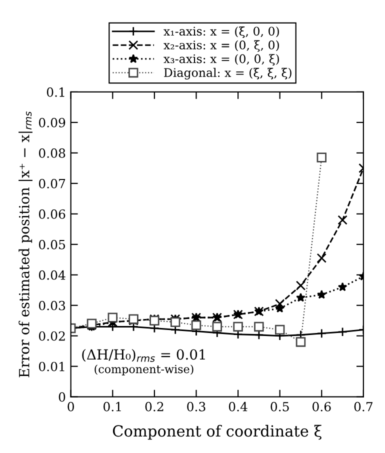  I want to click on x-tick-label: 0.6, so click(321, 407).